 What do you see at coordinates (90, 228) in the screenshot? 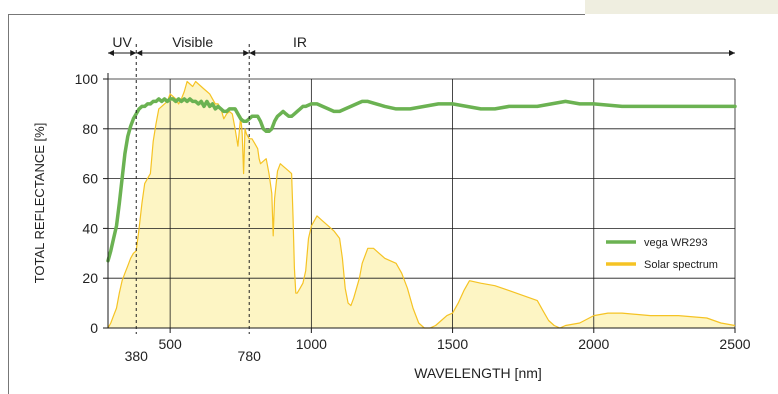
I see `y-tick-label-40: 40` at bounding box center [90, 228].